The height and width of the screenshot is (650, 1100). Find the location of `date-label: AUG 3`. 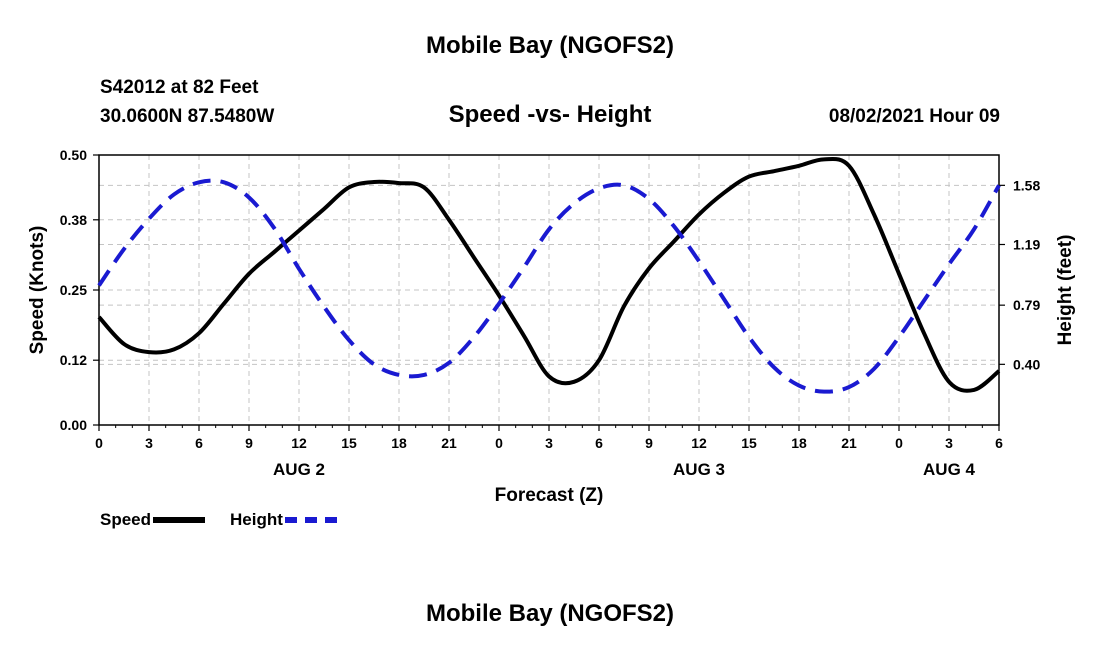

date-label: AUG 3 is located at coordinates (699, 469).